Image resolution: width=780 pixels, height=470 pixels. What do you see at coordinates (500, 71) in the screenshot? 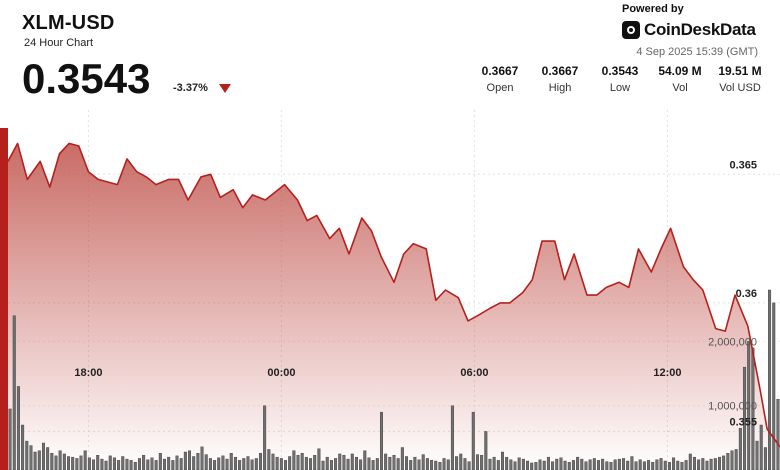
I see `stat-value: 0.3667` at bounding box center [500, 71].